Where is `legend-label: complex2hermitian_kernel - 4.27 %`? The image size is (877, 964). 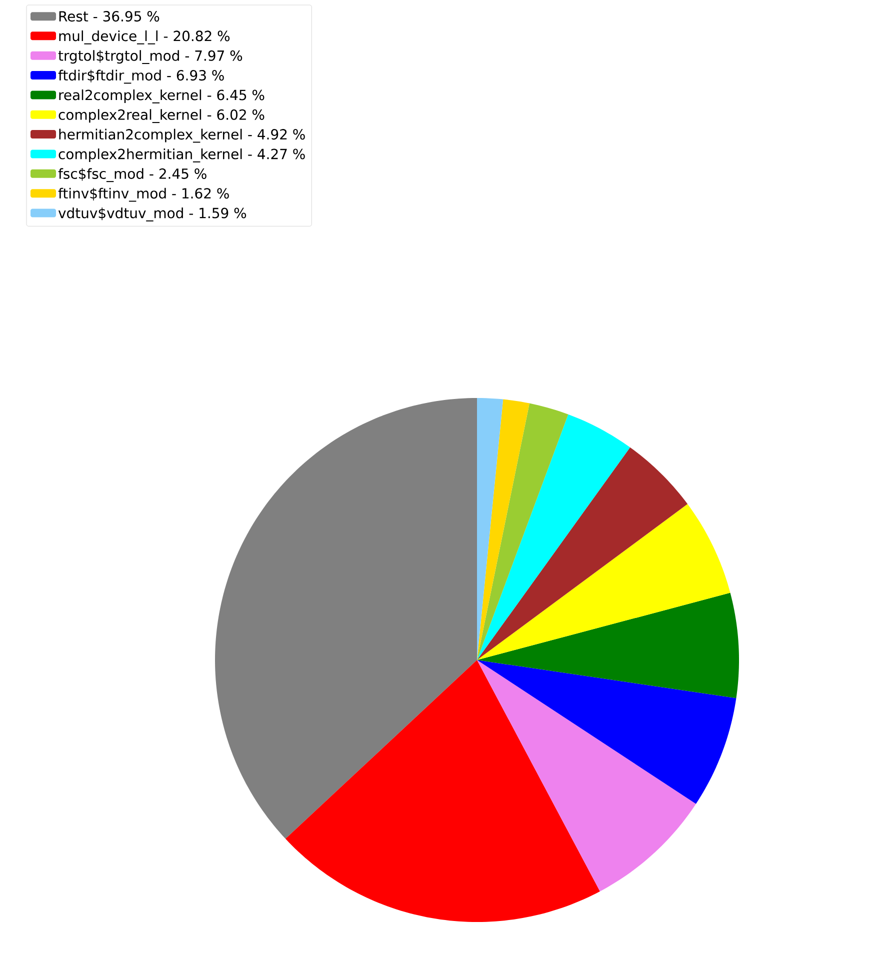
legend-label: complex2hermitian_kernel - 4.27 % is located at coordinates (181, 155).